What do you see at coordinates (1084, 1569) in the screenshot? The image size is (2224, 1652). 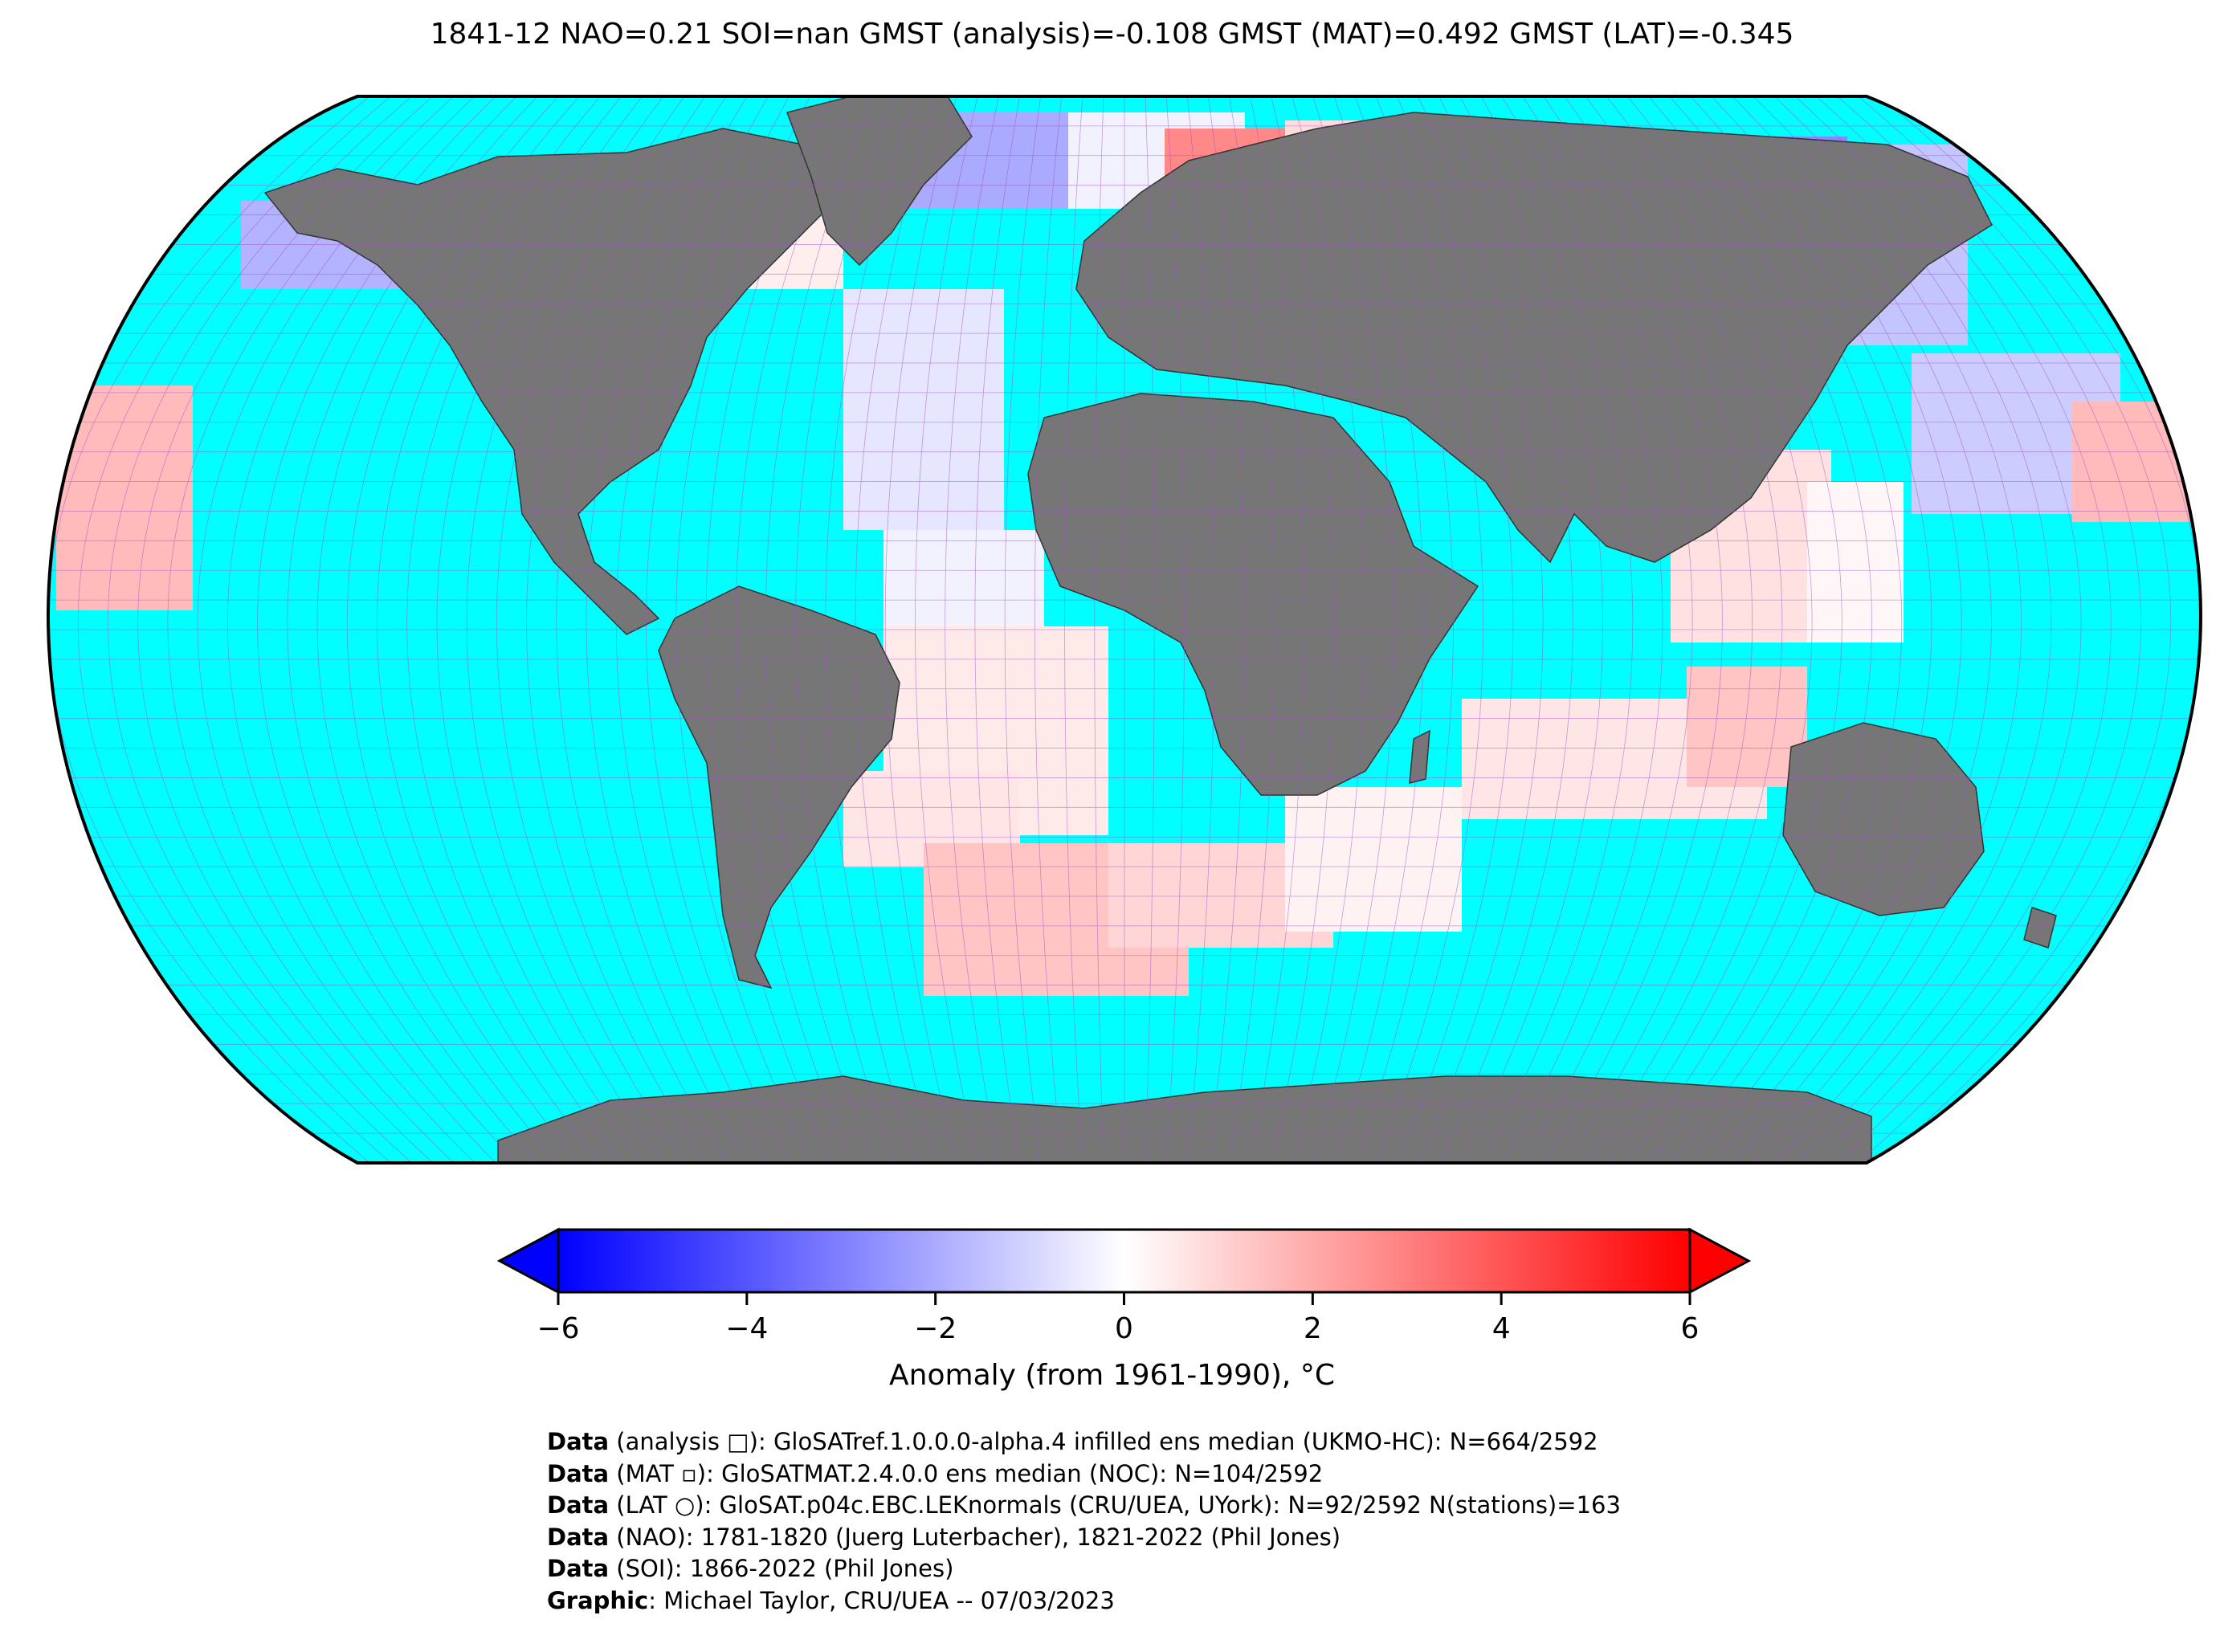 I see `credit-line: Data (SOI): 1866-2022 (Phil Jones)` at bounding box center [1084, 1569].